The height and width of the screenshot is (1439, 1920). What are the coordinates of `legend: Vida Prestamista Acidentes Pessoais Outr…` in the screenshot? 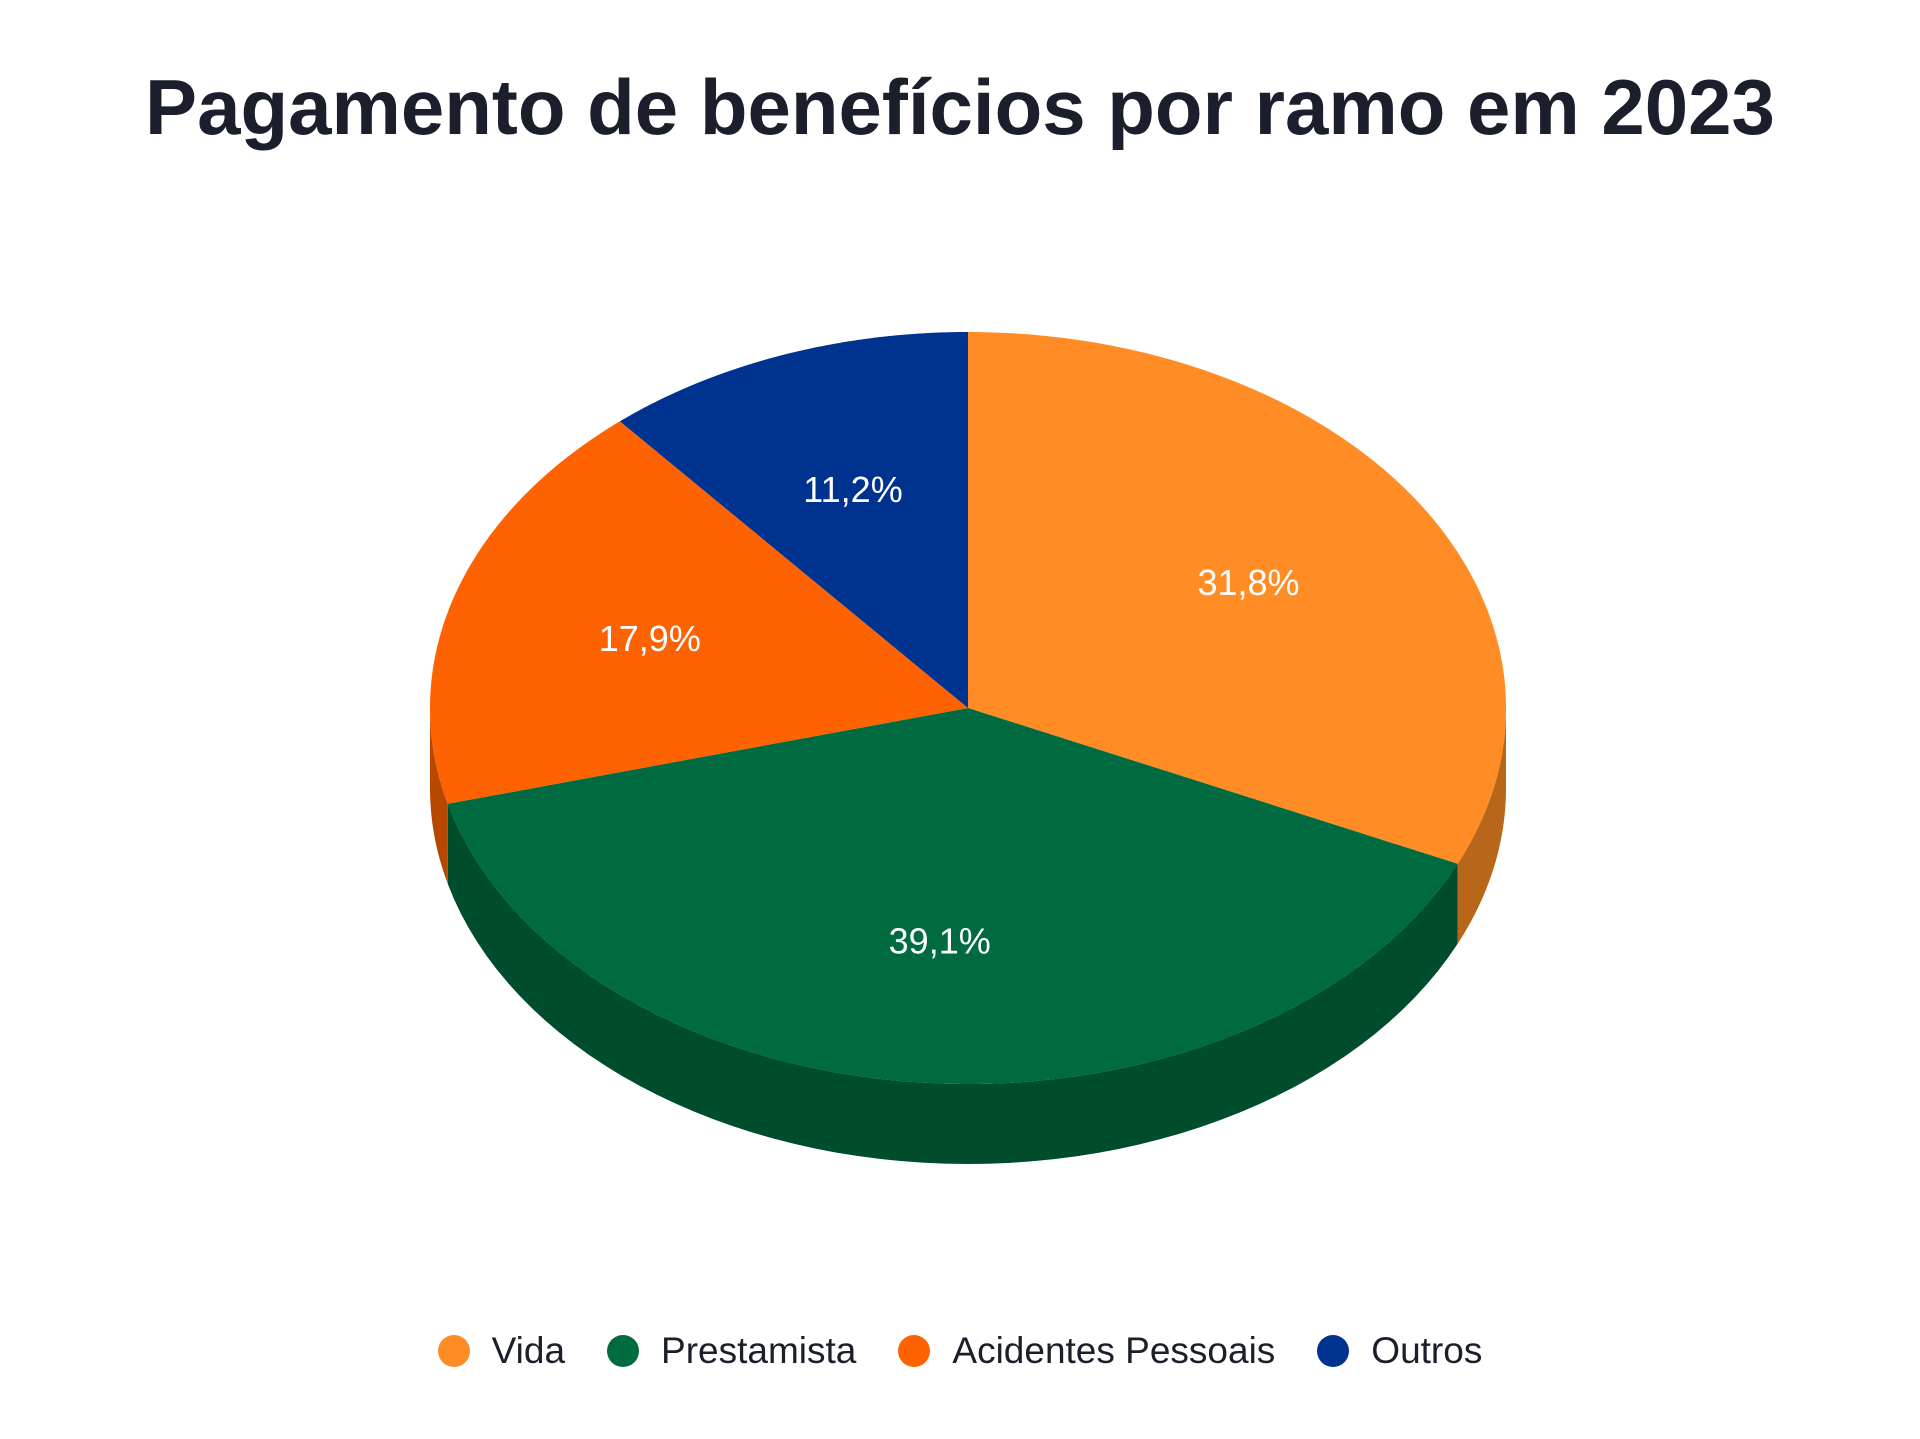 It's located at (960, 1351).